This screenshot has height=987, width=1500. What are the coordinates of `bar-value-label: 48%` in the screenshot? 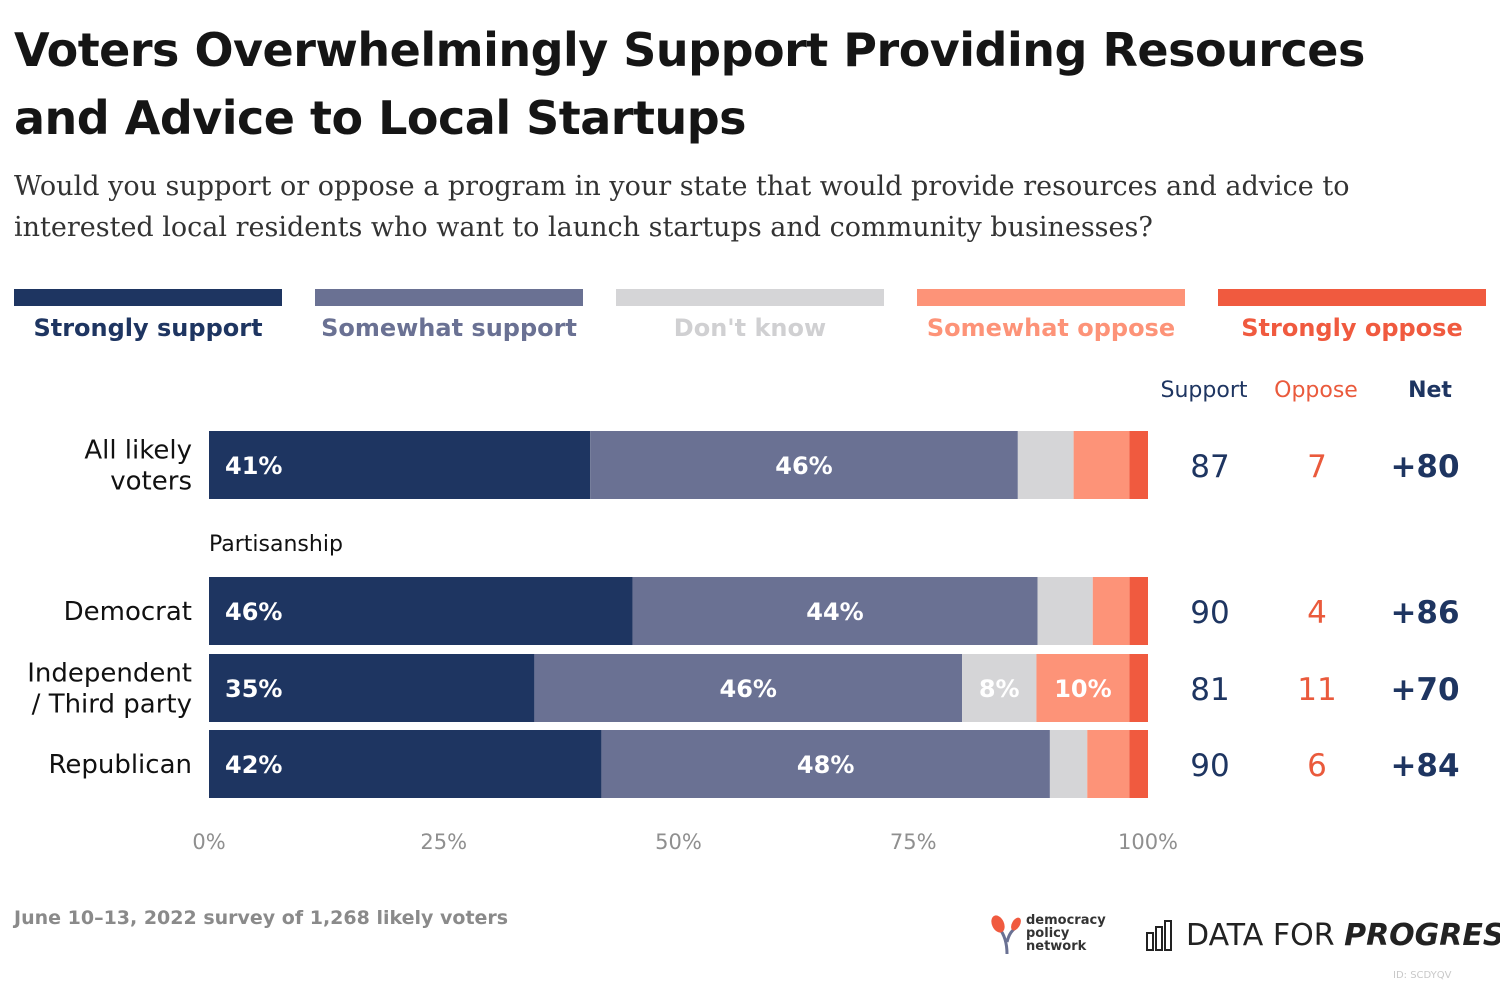 It's located at (825, 765).